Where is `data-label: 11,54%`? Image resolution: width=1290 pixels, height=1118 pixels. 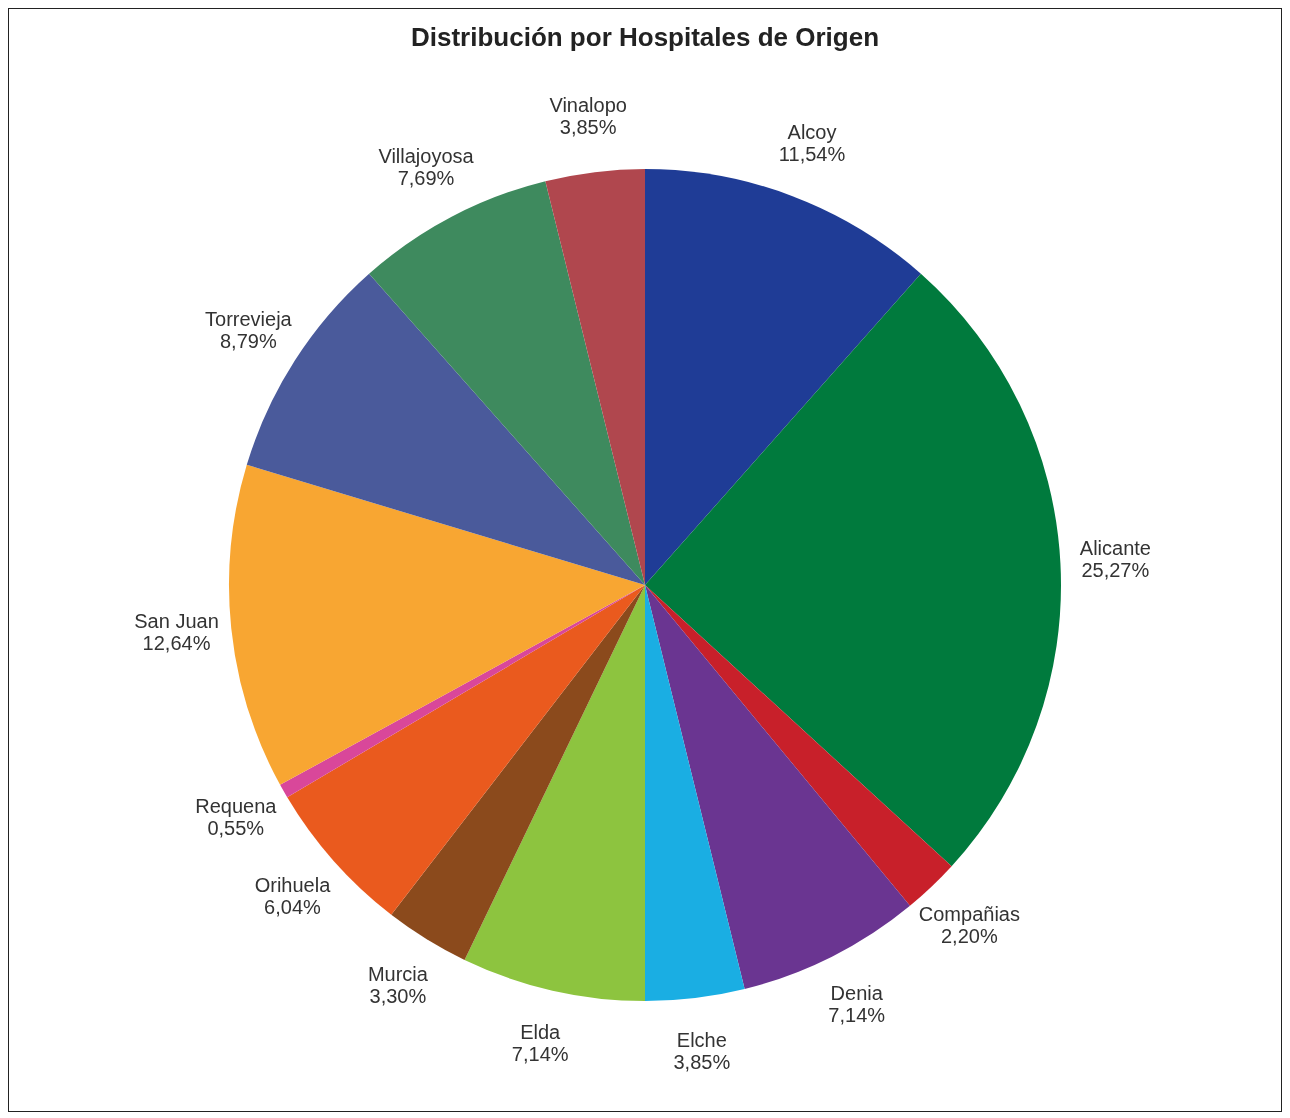 data-label: 11,54% is located at coordinates (812, 154).